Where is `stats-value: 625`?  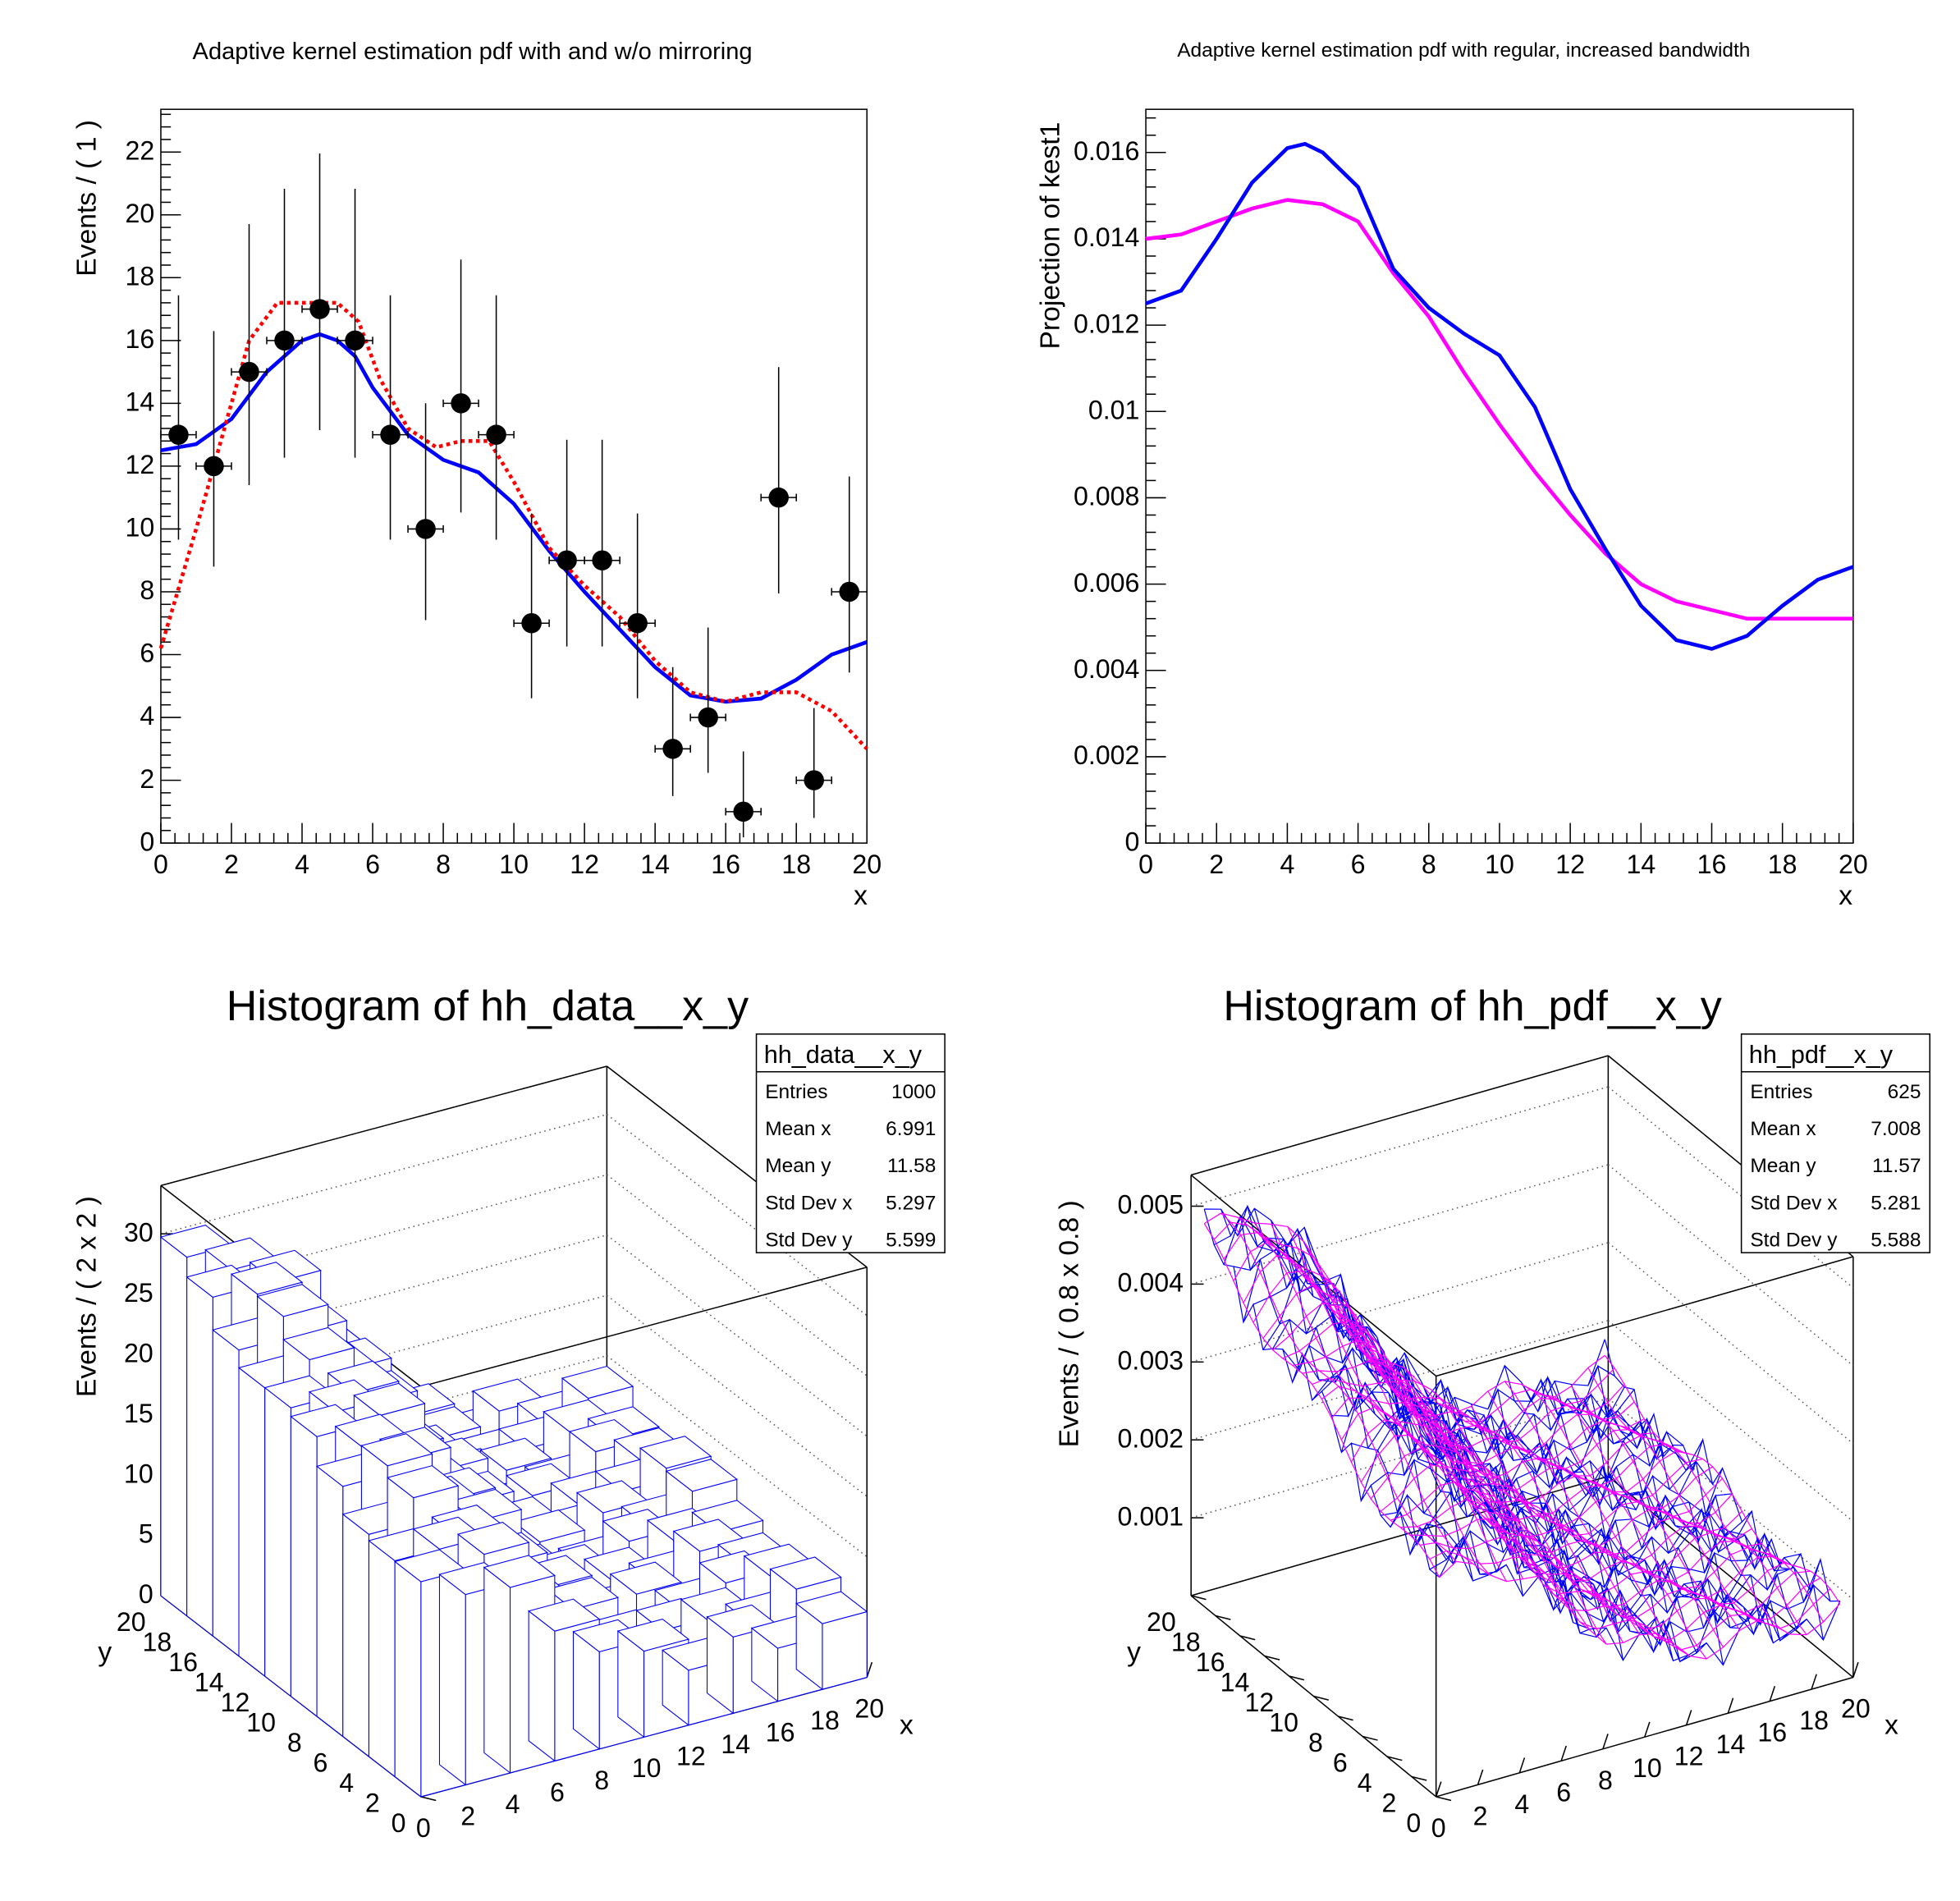
stats-value: 625 is located at coordinates (1904, 1092).